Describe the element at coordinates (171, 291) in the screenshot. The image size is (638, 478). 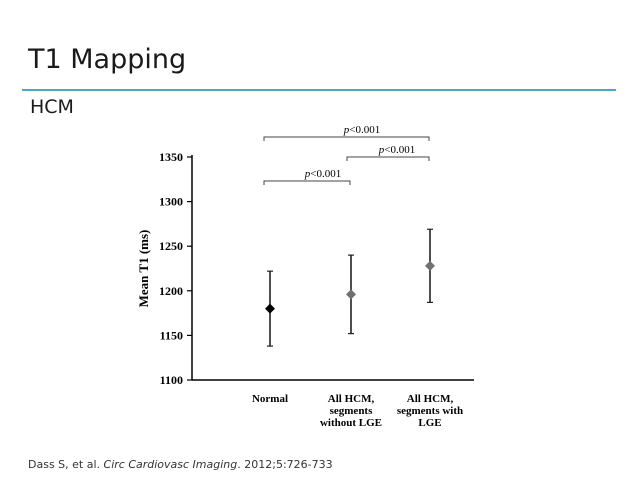
I see `y-tick-label: 1200` at that location.